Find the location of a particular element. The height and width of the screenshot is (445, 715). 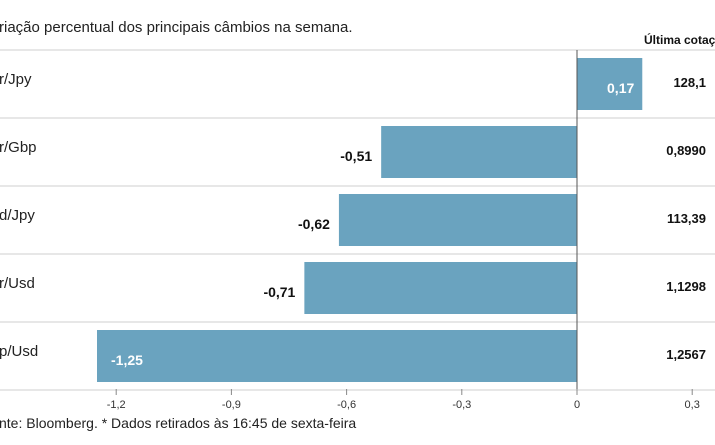

x-tick-label: 0 is located at coordinates (577, 405).